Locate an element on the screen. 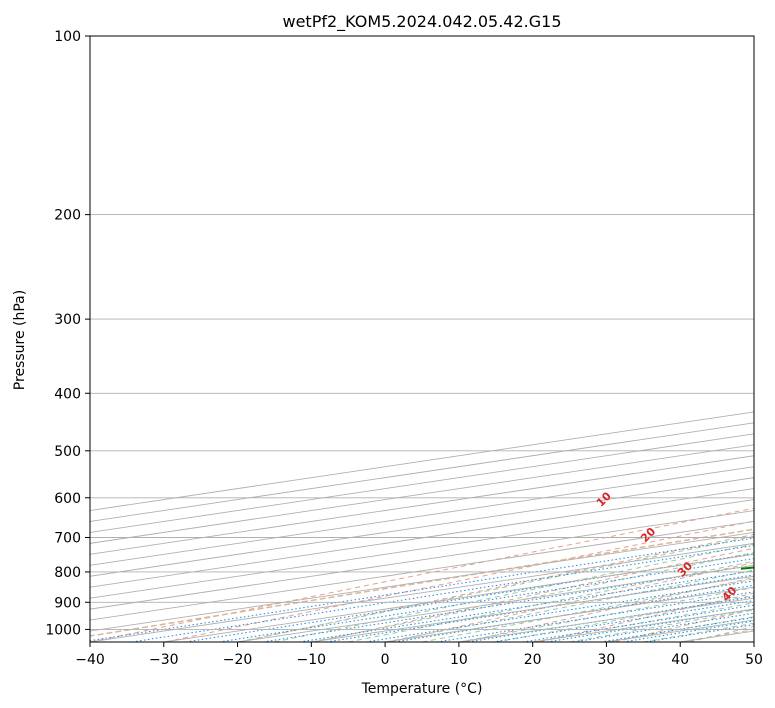 The width and height of the screenshot is (775, 708). y-tick-label: 800 is located at coordinates (67, 573).